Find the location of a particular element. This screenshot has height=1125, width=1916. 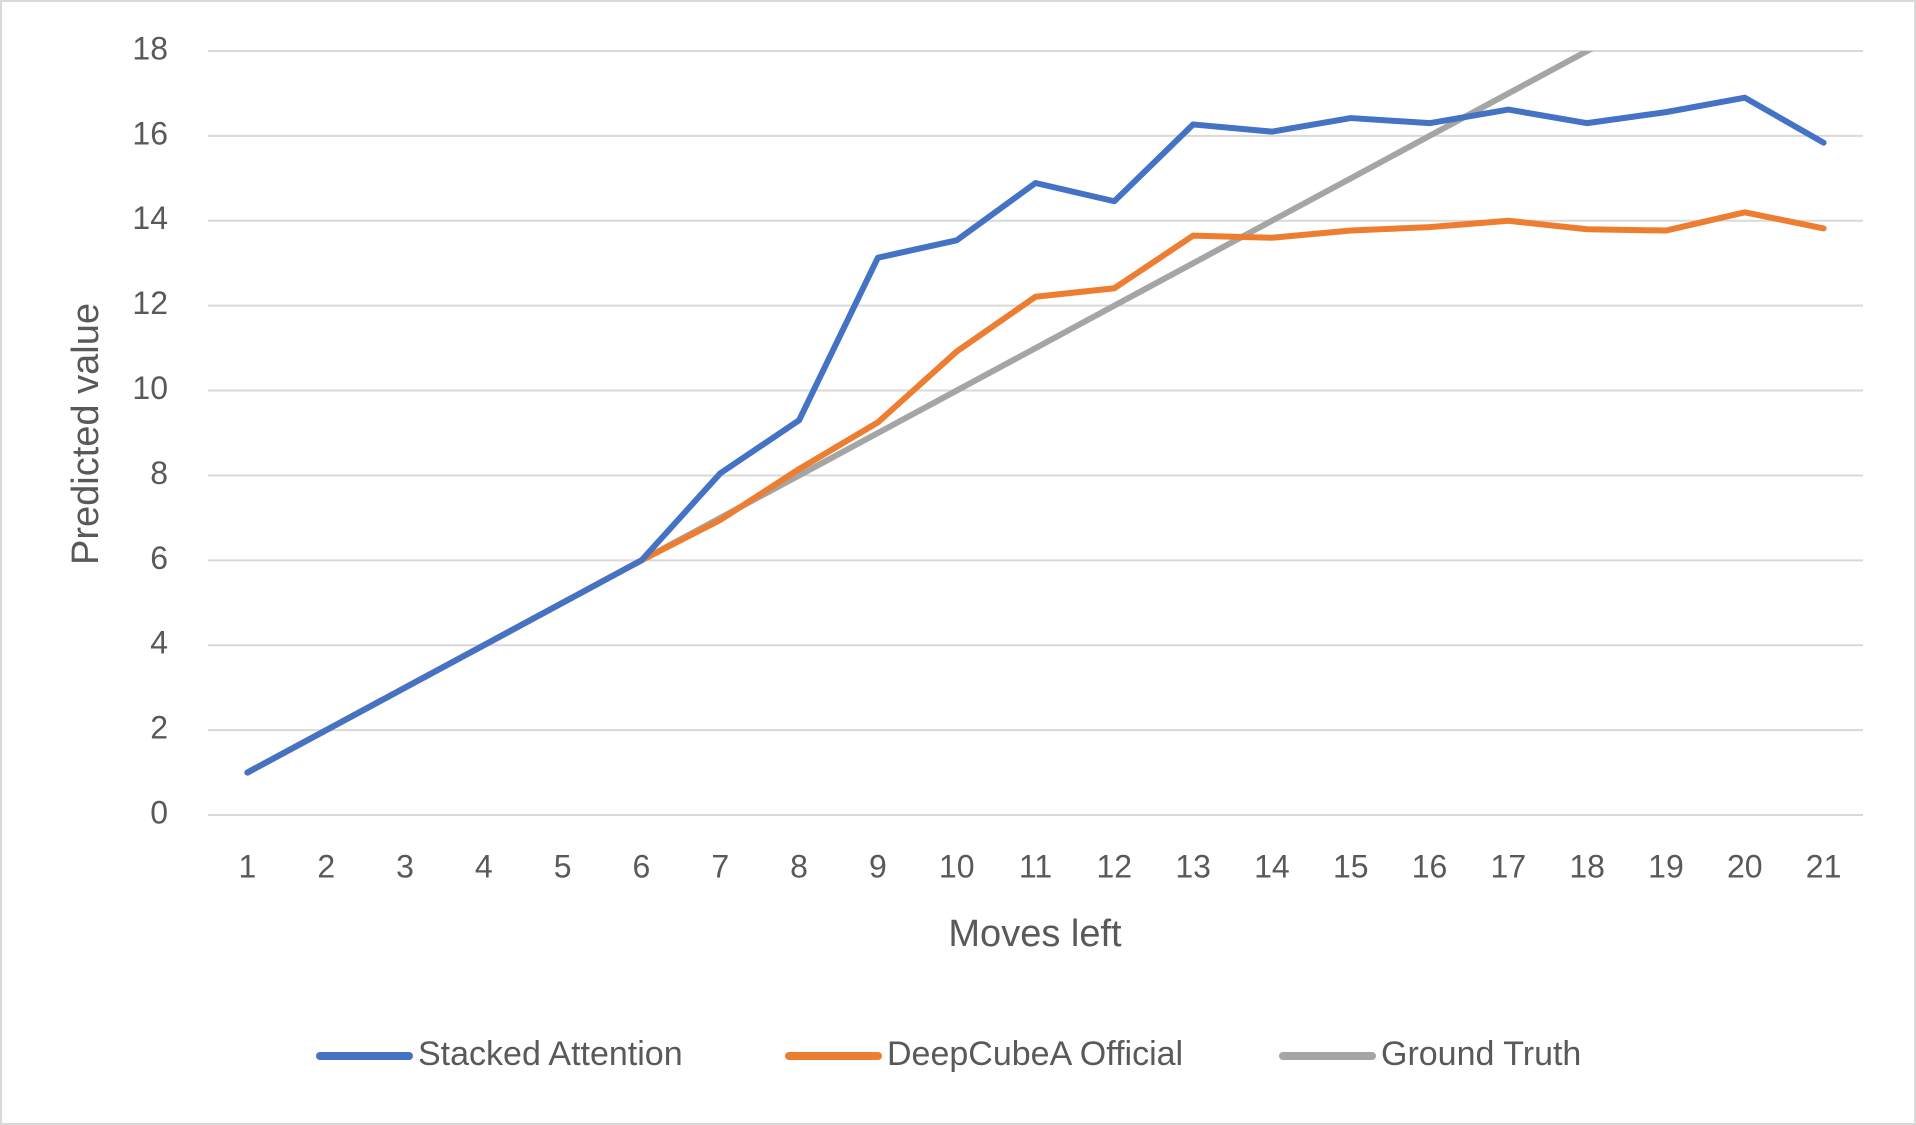

y-tick-label: 18 is located at coordinates (150, 48).